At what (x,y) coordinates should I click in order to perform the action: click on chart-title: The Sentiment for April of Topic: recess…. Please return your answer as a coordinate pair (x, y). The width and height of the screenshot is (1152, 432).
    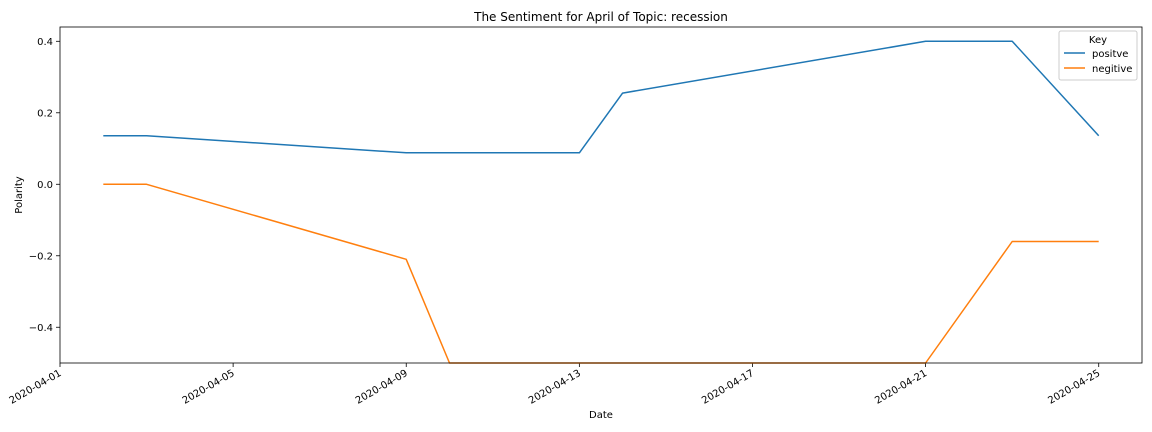
    Looking at the image, I should click on (600, 17).